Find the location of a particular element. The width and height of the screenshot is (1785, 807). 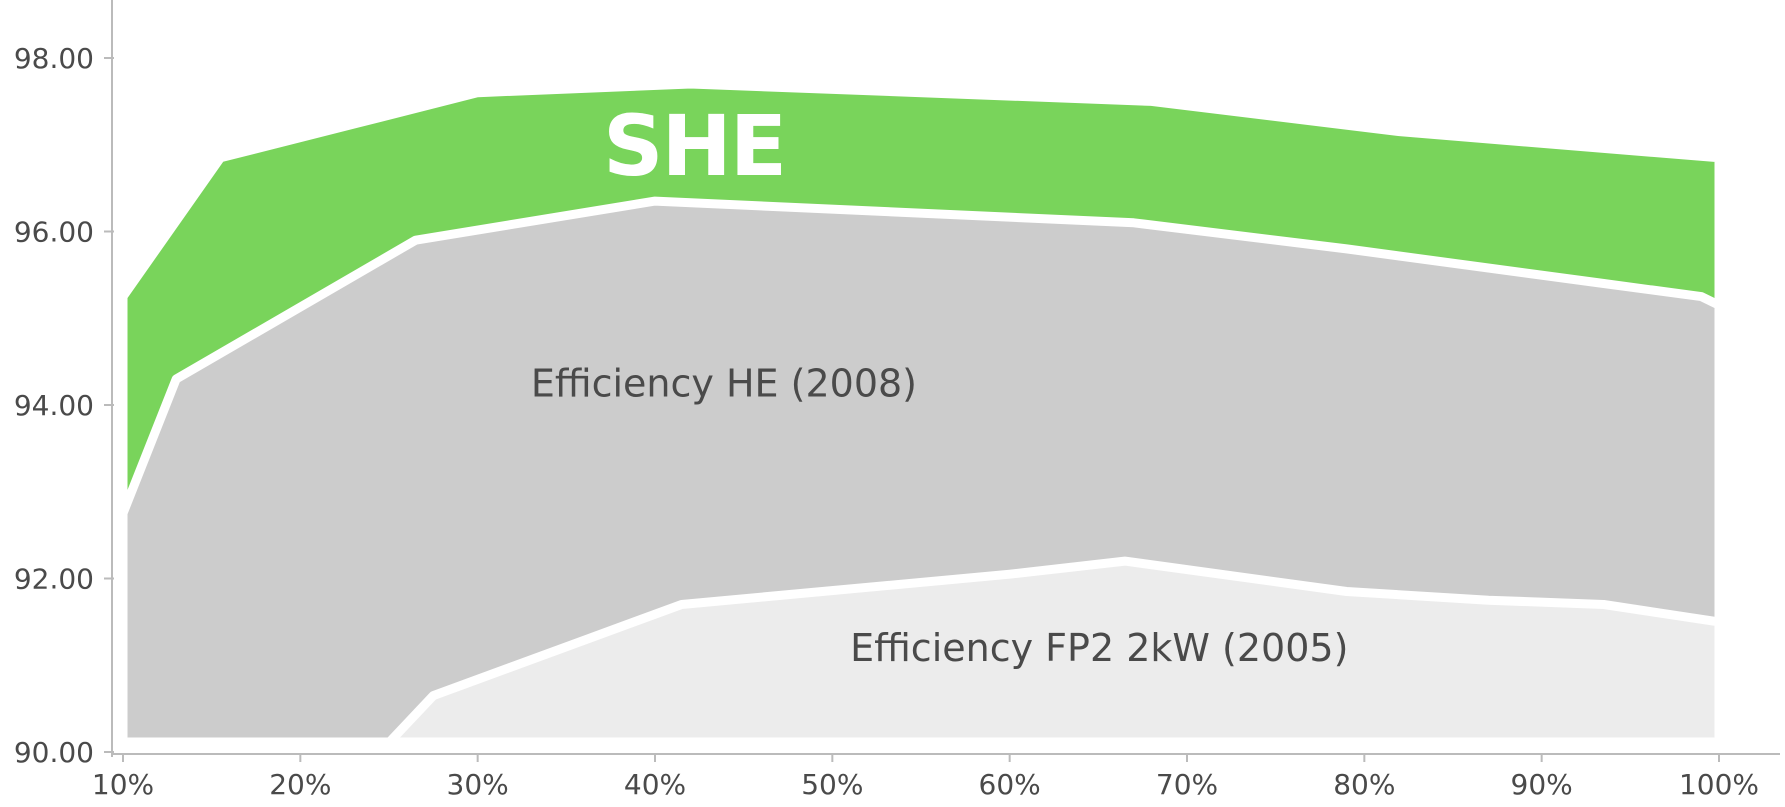

x-tick-label: 90% is located at coordinates (1542, 784).